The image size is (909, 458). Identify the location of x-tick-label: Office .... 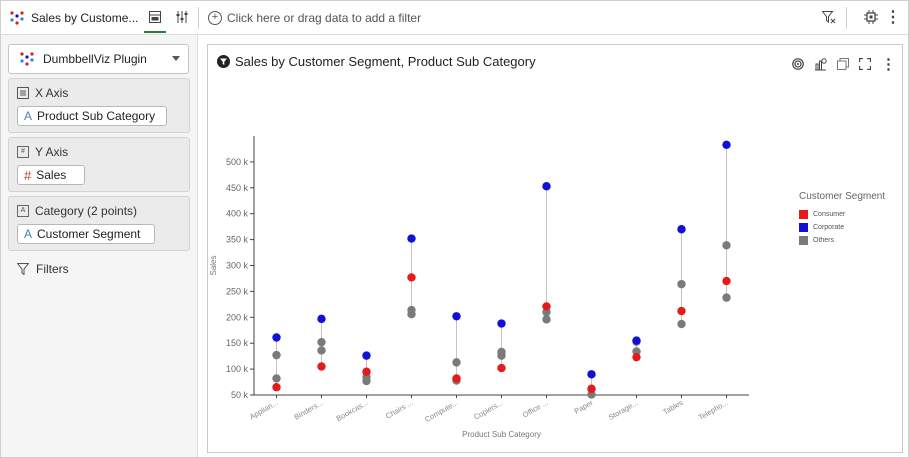
(535, 409).